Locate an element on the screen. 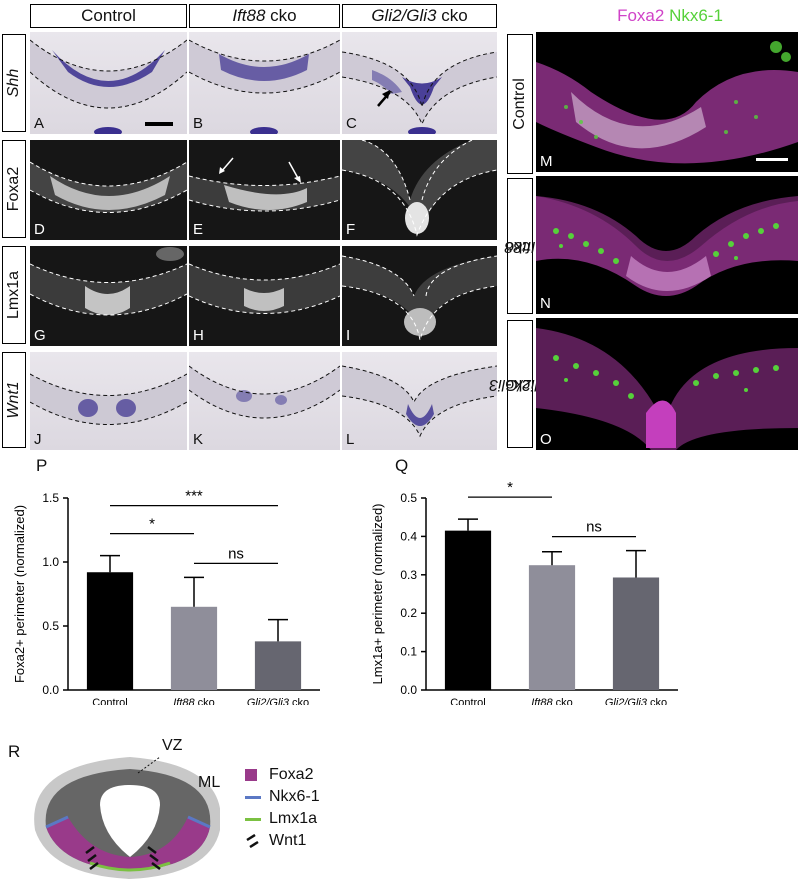 This screenshot has width=800, height=881. right-row-label-gli: Gli2/Gli3 cko is located at coordinates (520, 384).